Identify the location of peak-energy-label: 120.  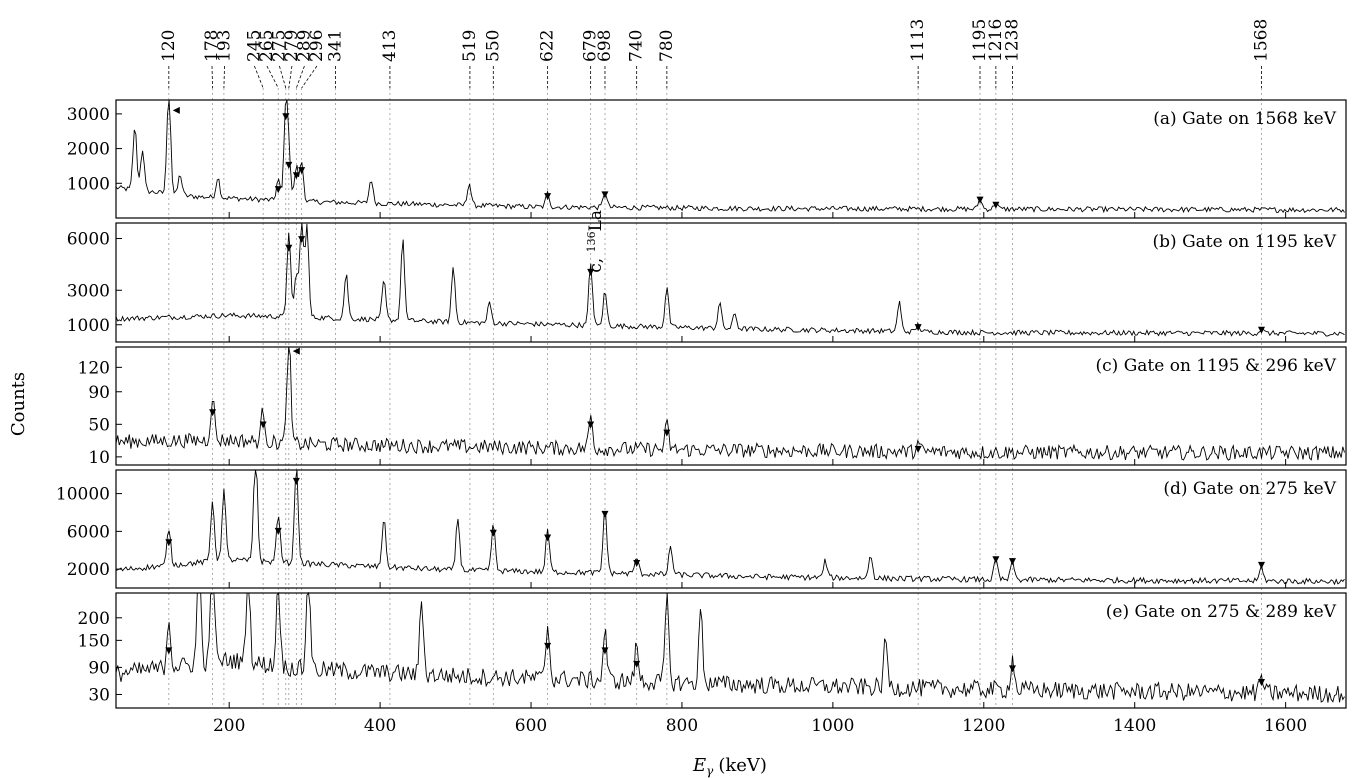
(169, 46).